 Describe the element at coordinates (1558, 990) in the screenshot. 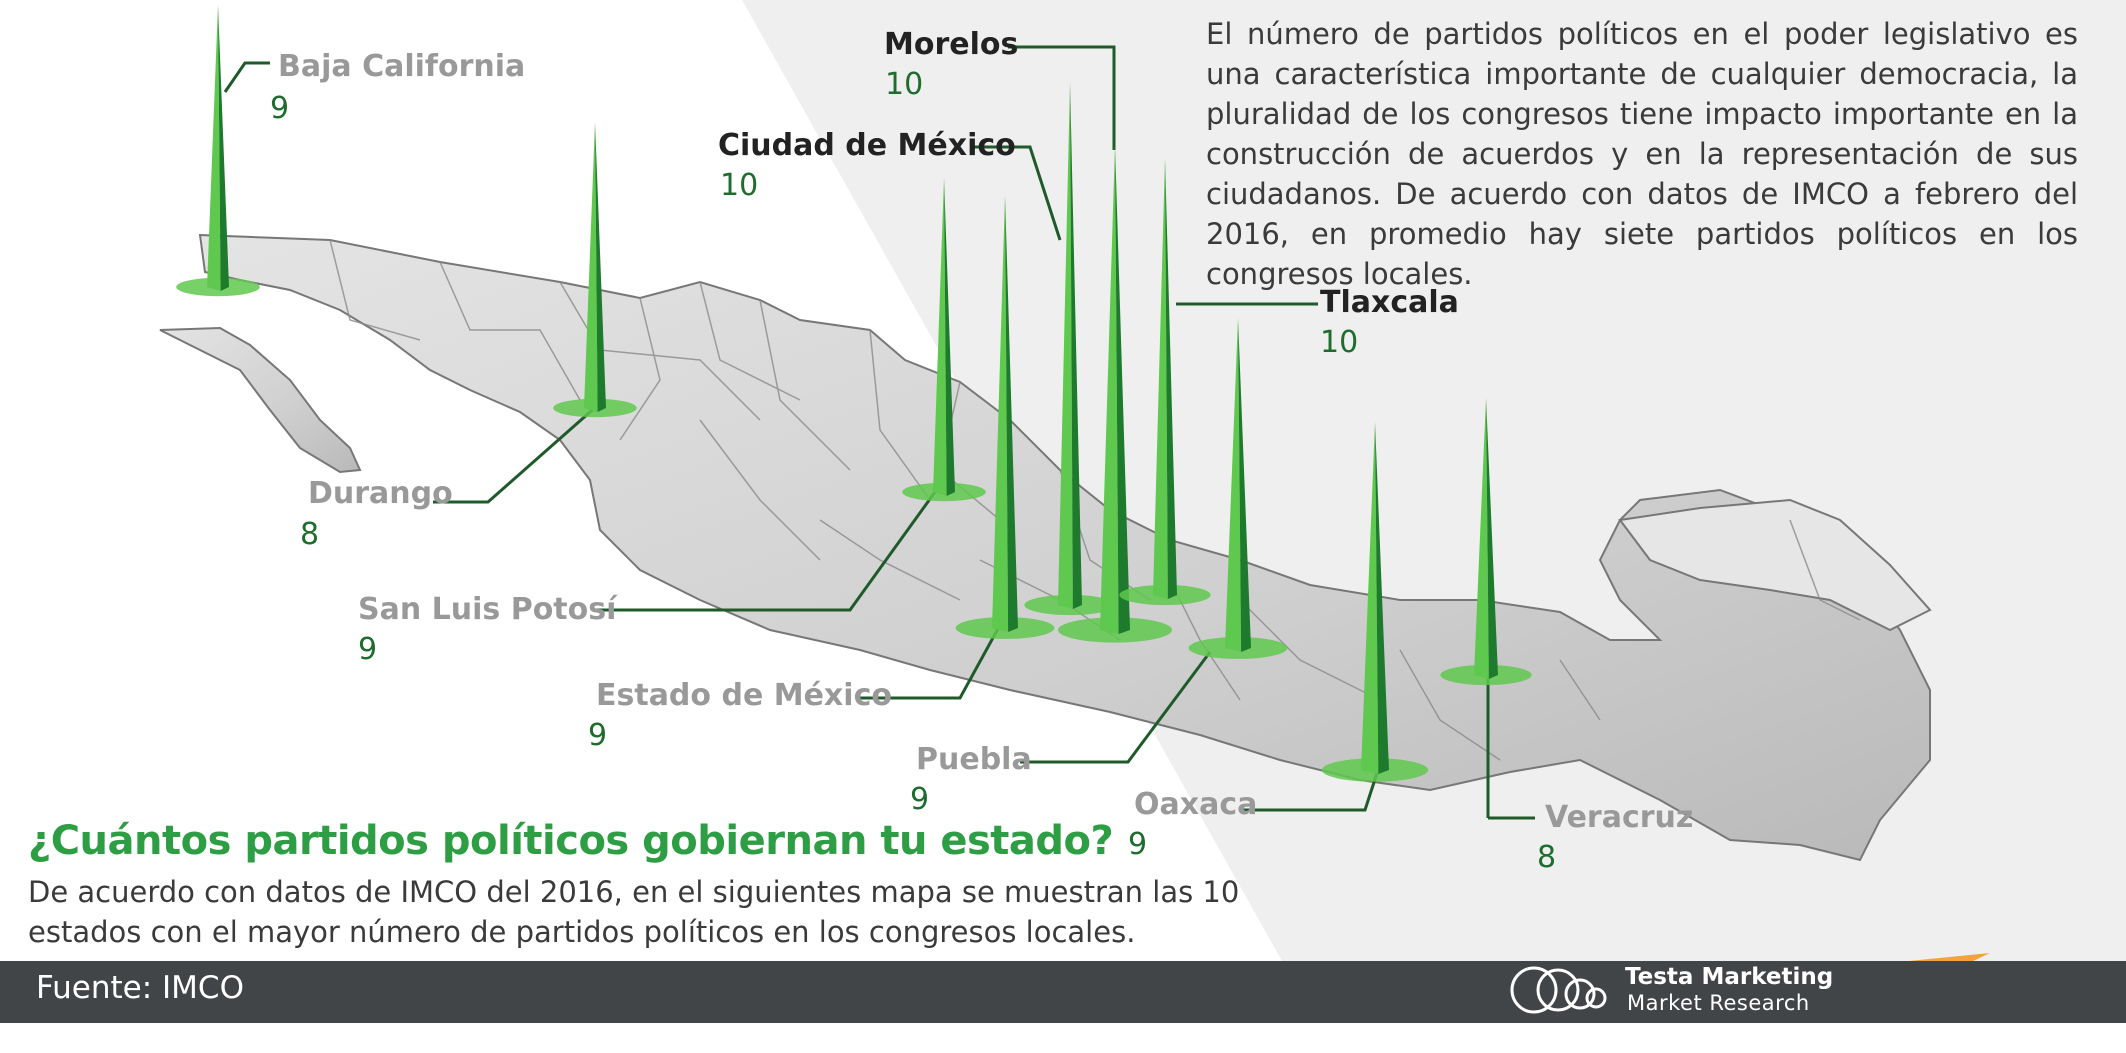

I see `brand-logo-icon` at that location.